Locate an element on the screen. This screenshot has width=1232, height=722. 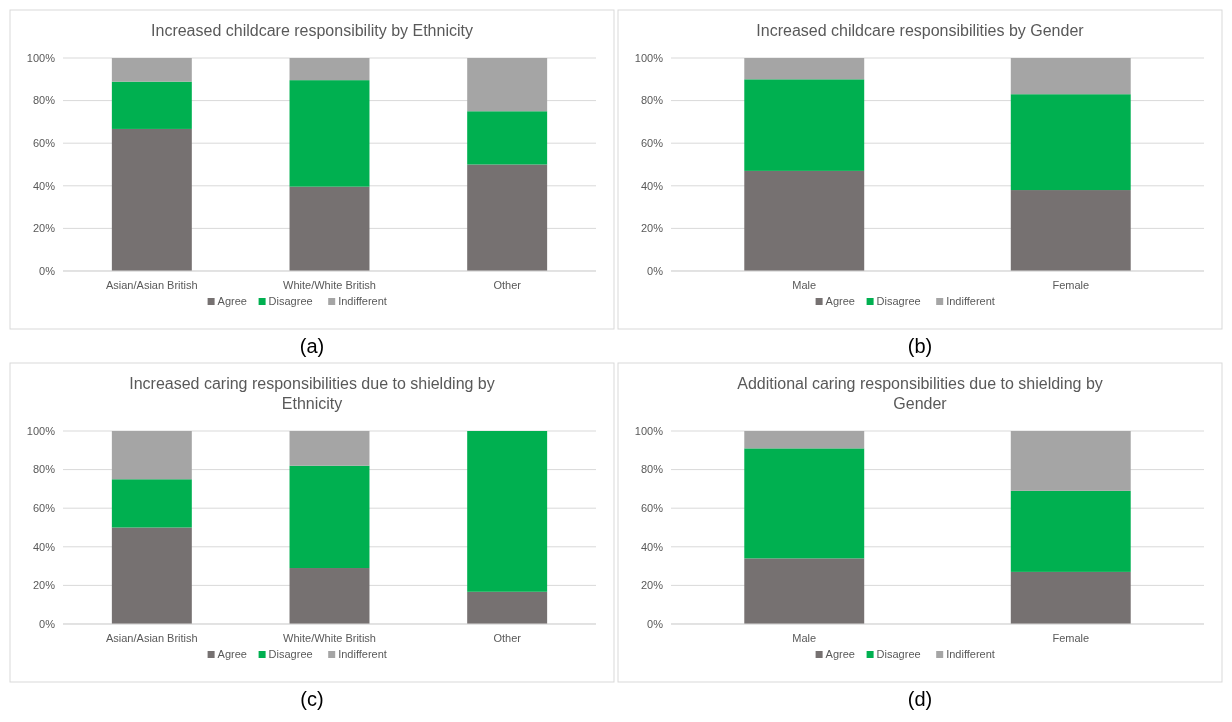
chart-title: Increased childcare responsibility by Ethnicity is located at coordinates (312, 30).